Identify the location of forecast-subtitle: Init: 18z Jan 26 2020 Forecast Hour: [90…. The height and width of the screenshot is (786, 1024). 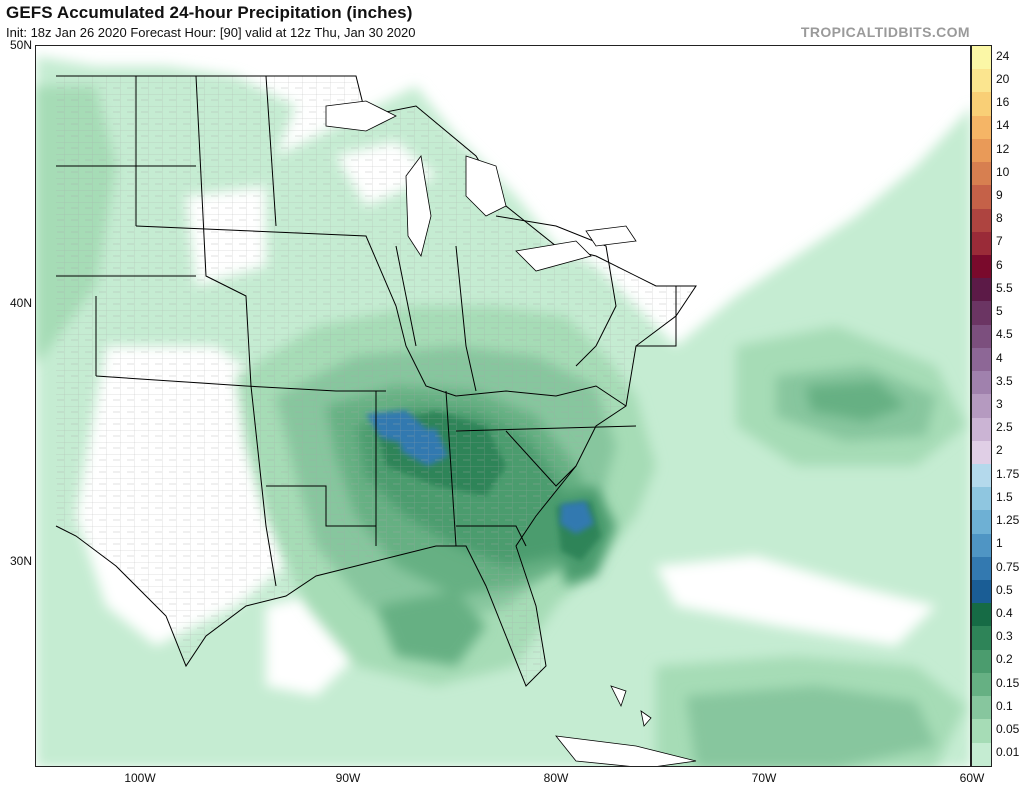
(211, 32).